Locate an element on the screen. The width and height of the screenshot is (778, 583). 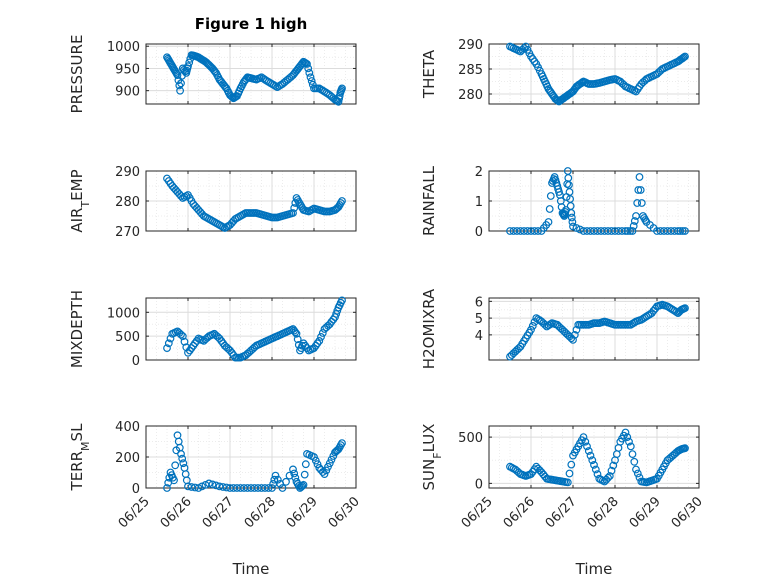
x-axis-label-right: Time is located at coordinates (594, 569).